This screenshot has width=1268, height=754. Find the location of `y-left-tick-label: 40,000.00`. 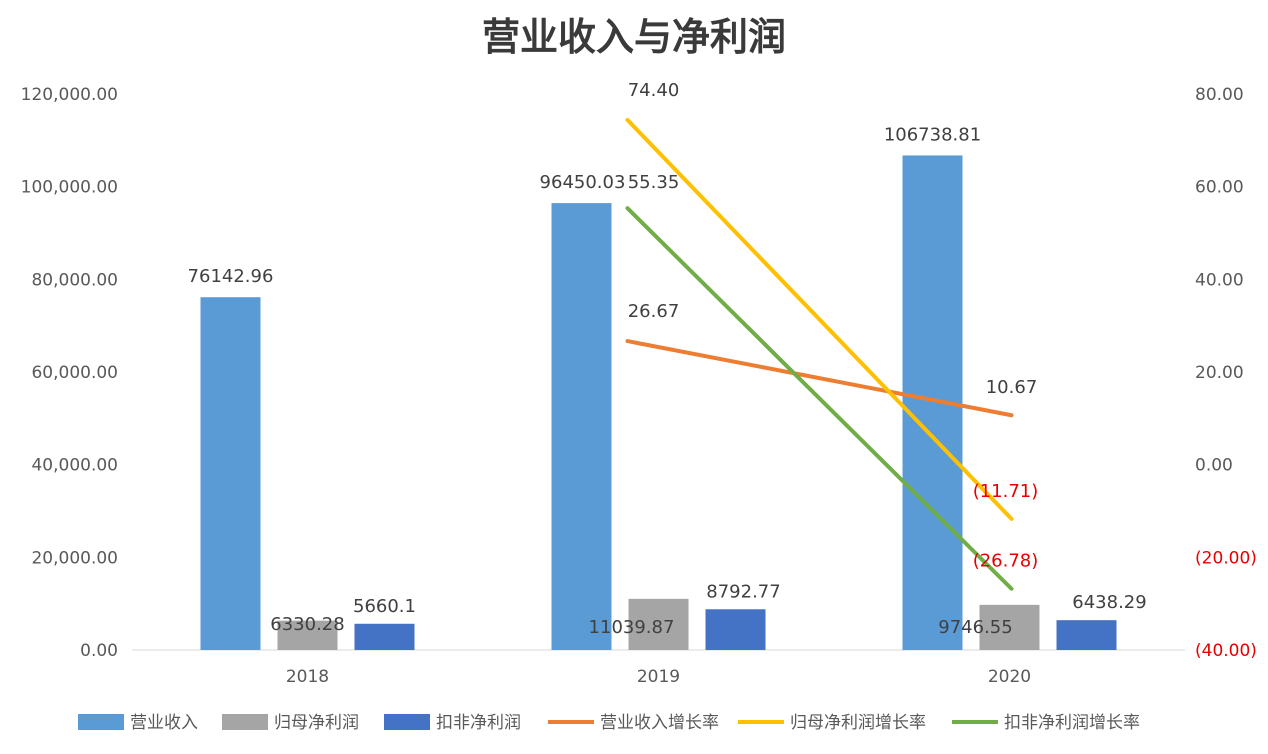

y-left-tick-label: 40,000.00 is located at coordinates (74, 466).